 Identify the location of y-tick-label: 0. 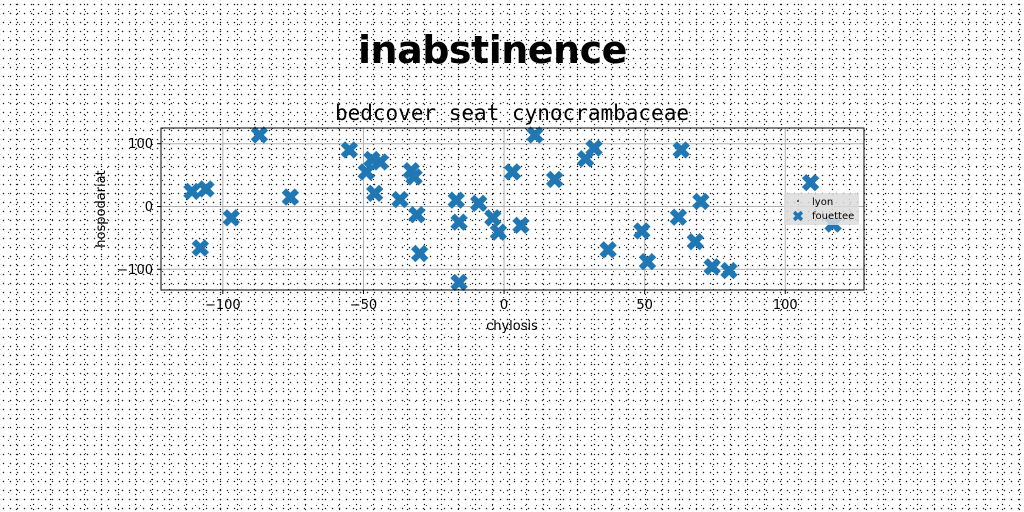
(149, 207).